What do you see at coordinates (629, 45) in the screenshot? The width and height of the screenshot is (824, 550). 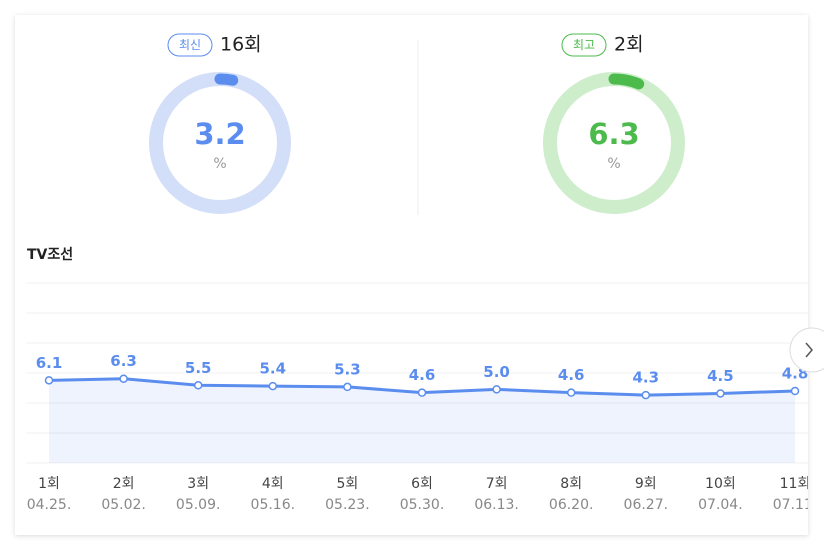 I see `episode: 2회` at bounding box center [629, 45].